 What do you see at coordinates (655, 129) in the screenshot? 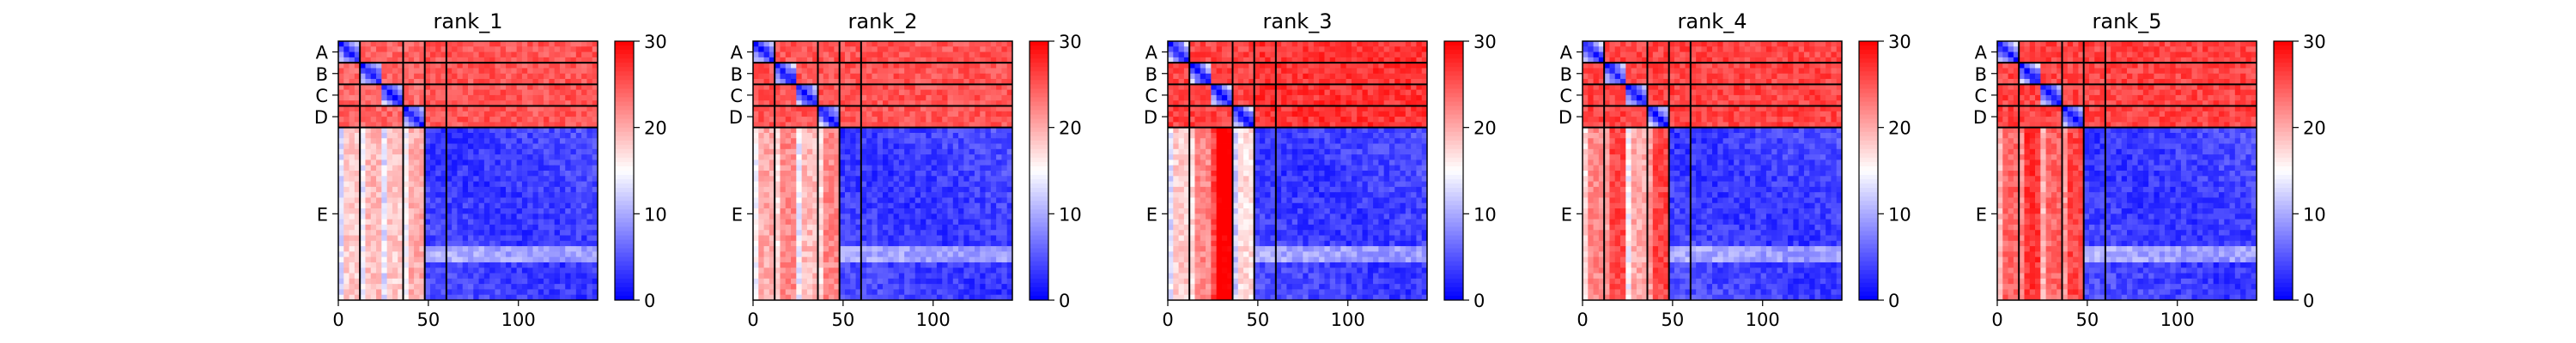
I see `colorbar-tick-label: 20` at bounding box center [655, 129].